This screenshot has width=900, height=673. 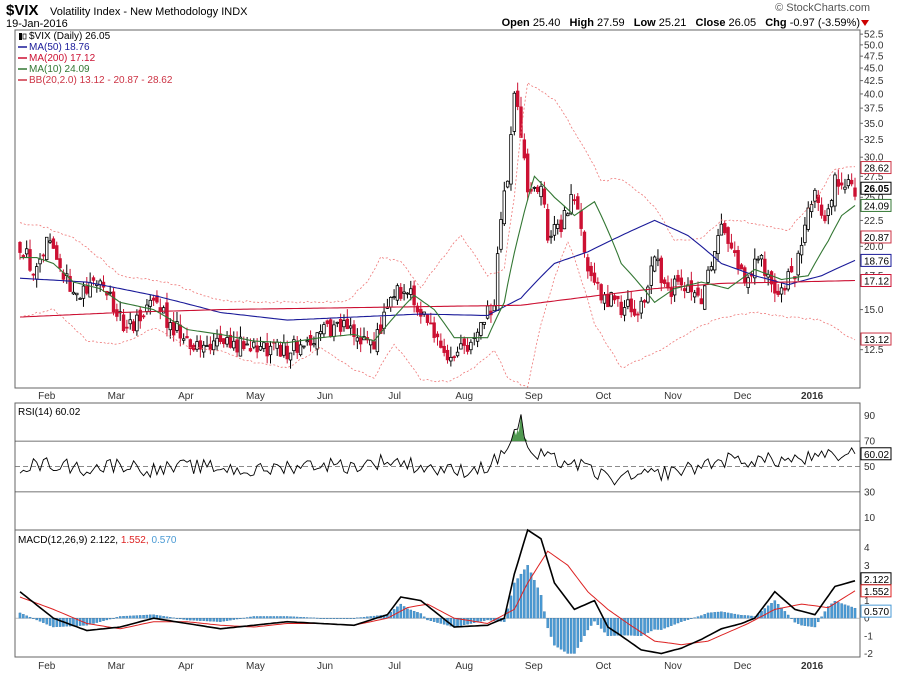 What do you see at coordinates (874, 221) in the screenshot?
I see `price-tick-label: 22.5` at bounding box center [874, 221].